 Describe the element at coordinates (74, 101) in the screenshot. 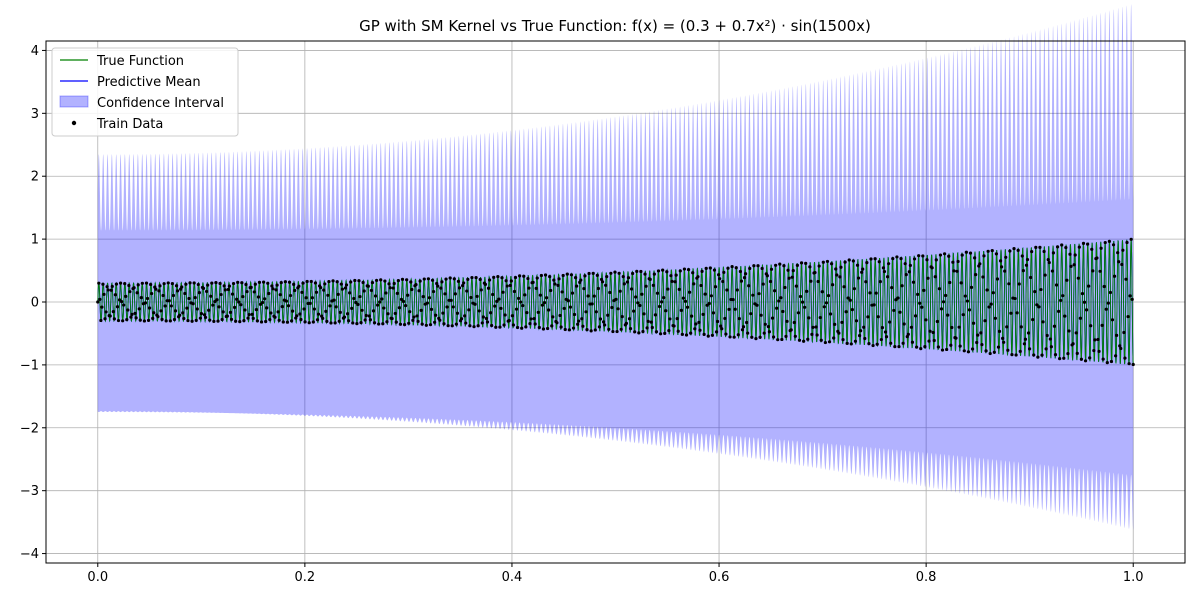

I see `legend-confidence-interval-swatch` at that location.